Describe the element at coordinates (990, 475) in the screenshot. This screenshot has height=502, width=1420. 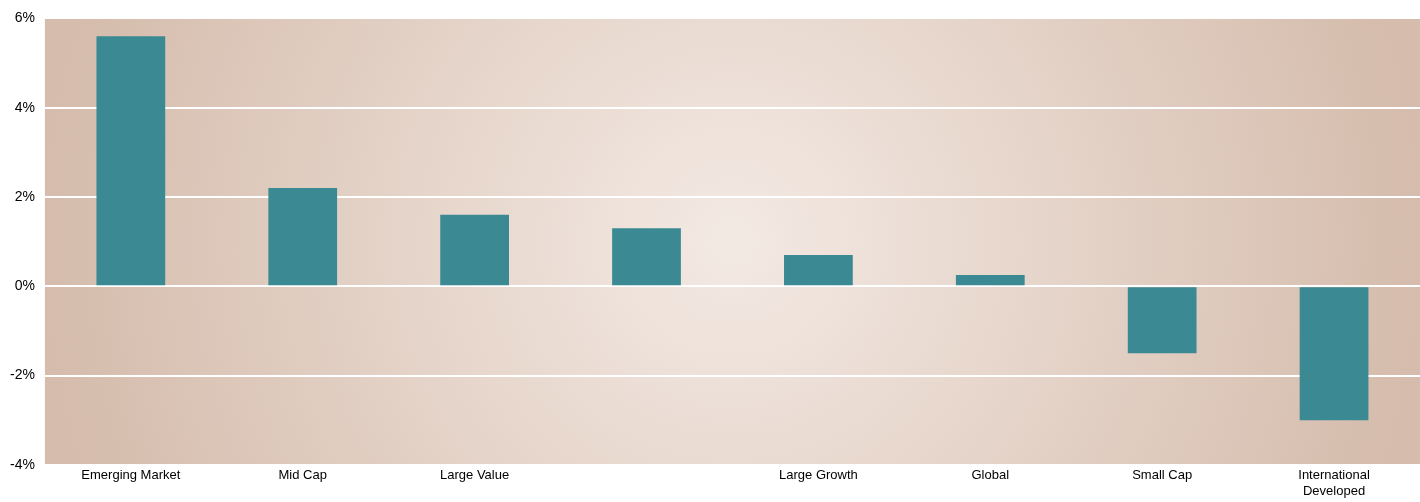
I see `x-tick-label: Global` at that location.